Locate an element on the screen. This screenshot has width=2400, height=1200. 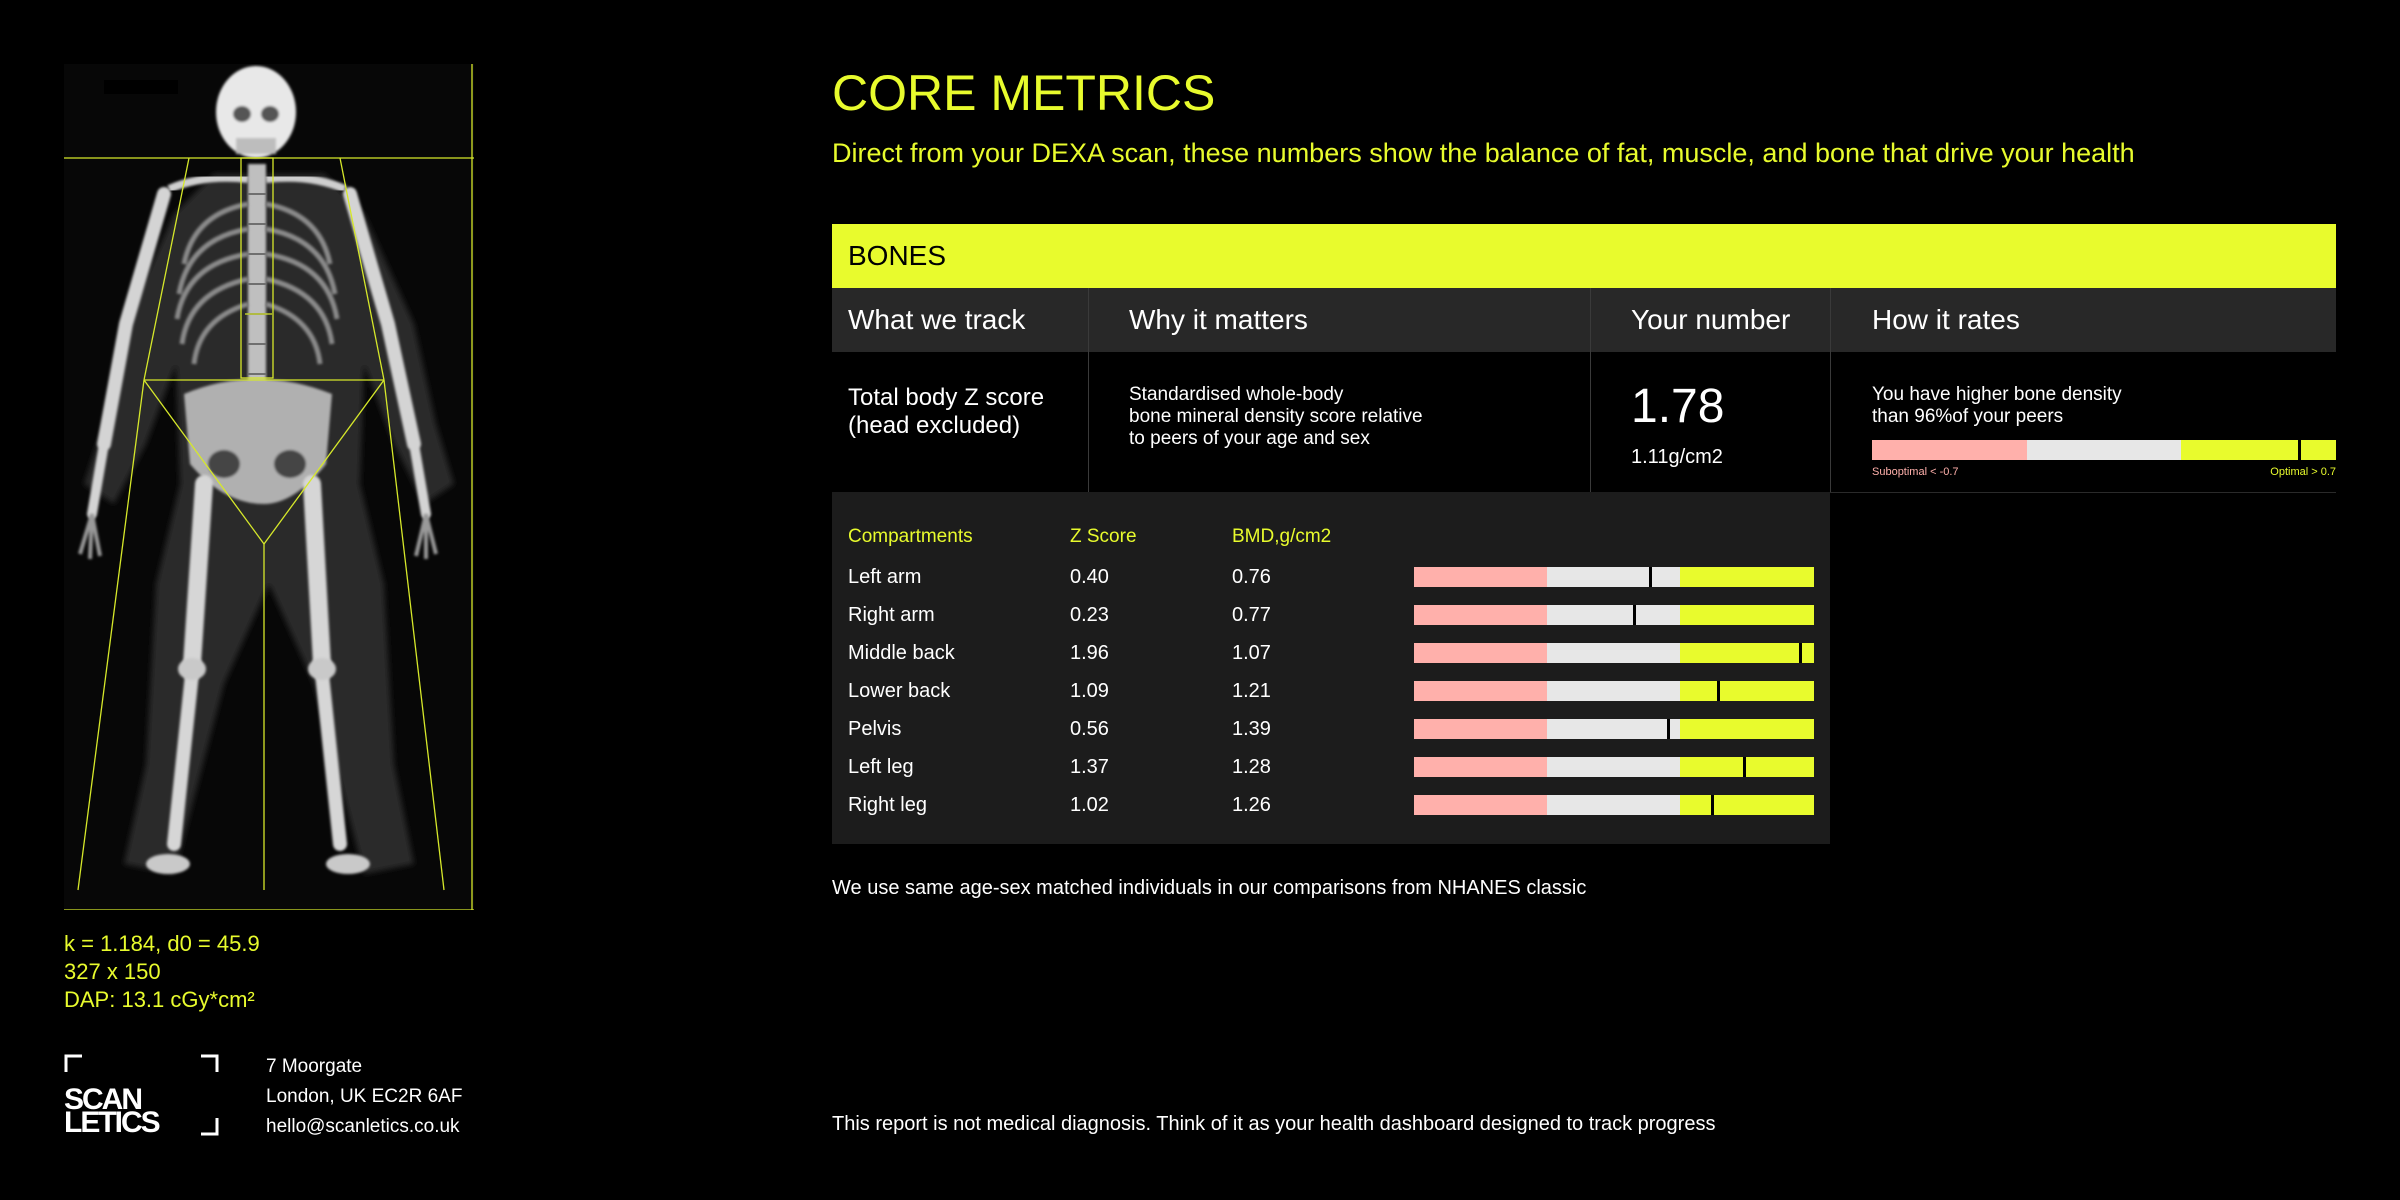
compartment-name: Pelvis is located at coordinates (875, 729).